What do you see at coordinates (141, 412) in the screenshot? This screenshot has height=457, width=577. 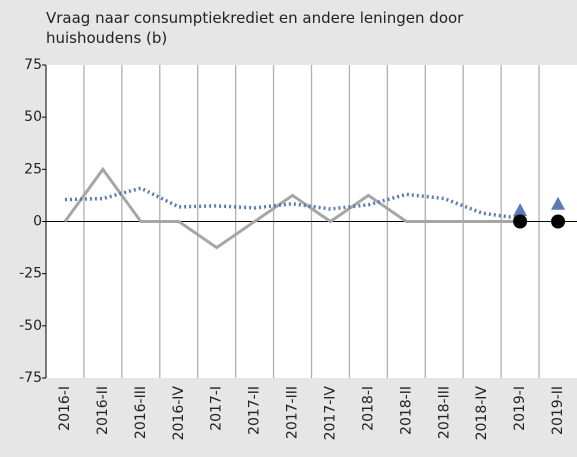 I see `x-tick-label: 2016-III` at bounding box center [141, 412].